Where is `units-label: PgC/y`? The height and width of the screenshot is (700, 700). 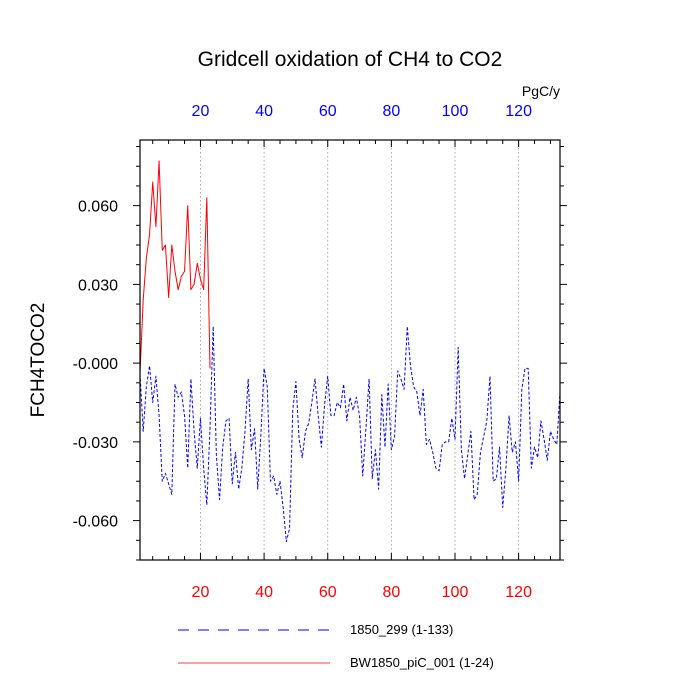
units-label: PgC/y is located at coordinates (541, 91).